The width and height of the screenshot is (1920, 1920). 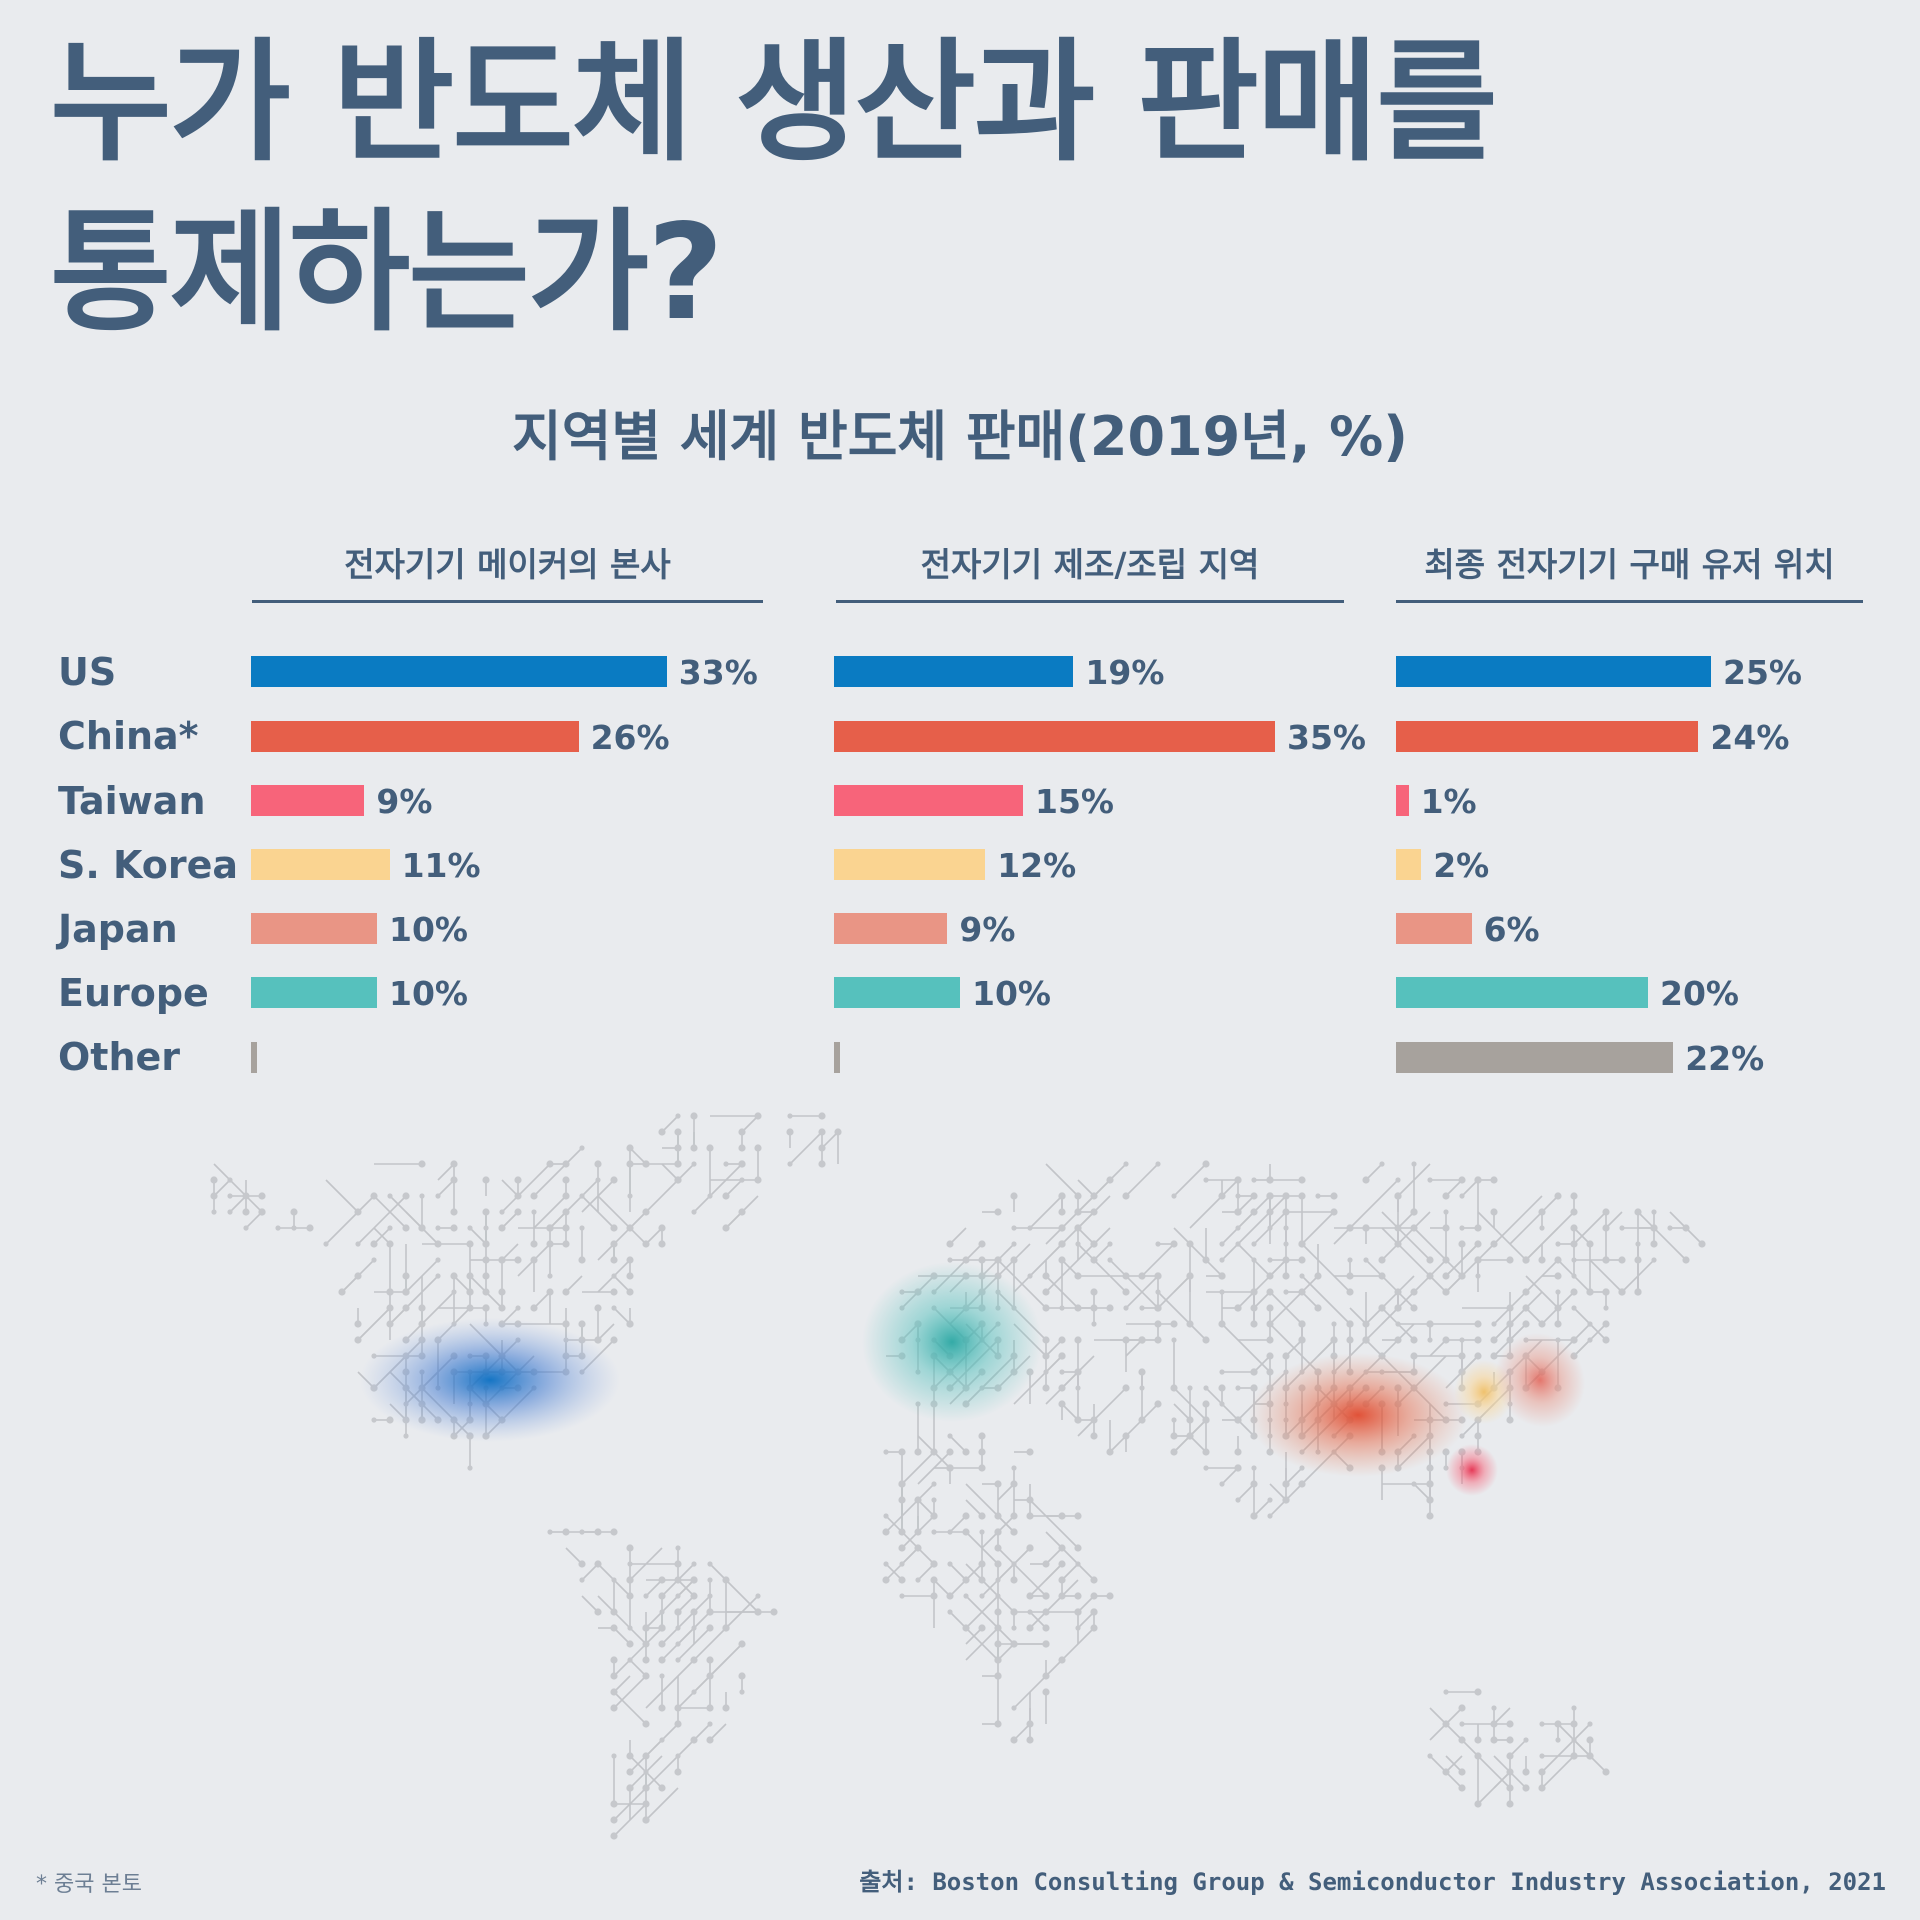 I want to click on panel-header-hq: 전자기기 메이커의 본사, so click(x=507, y=571).